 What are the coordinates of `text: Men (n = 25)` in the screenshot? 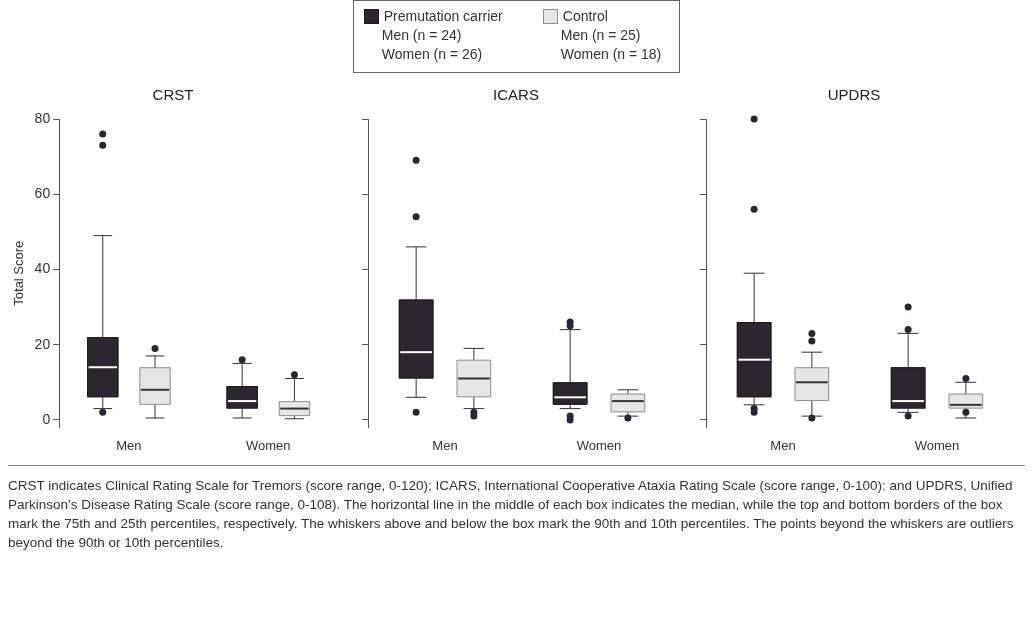 It's located at (600, 35).